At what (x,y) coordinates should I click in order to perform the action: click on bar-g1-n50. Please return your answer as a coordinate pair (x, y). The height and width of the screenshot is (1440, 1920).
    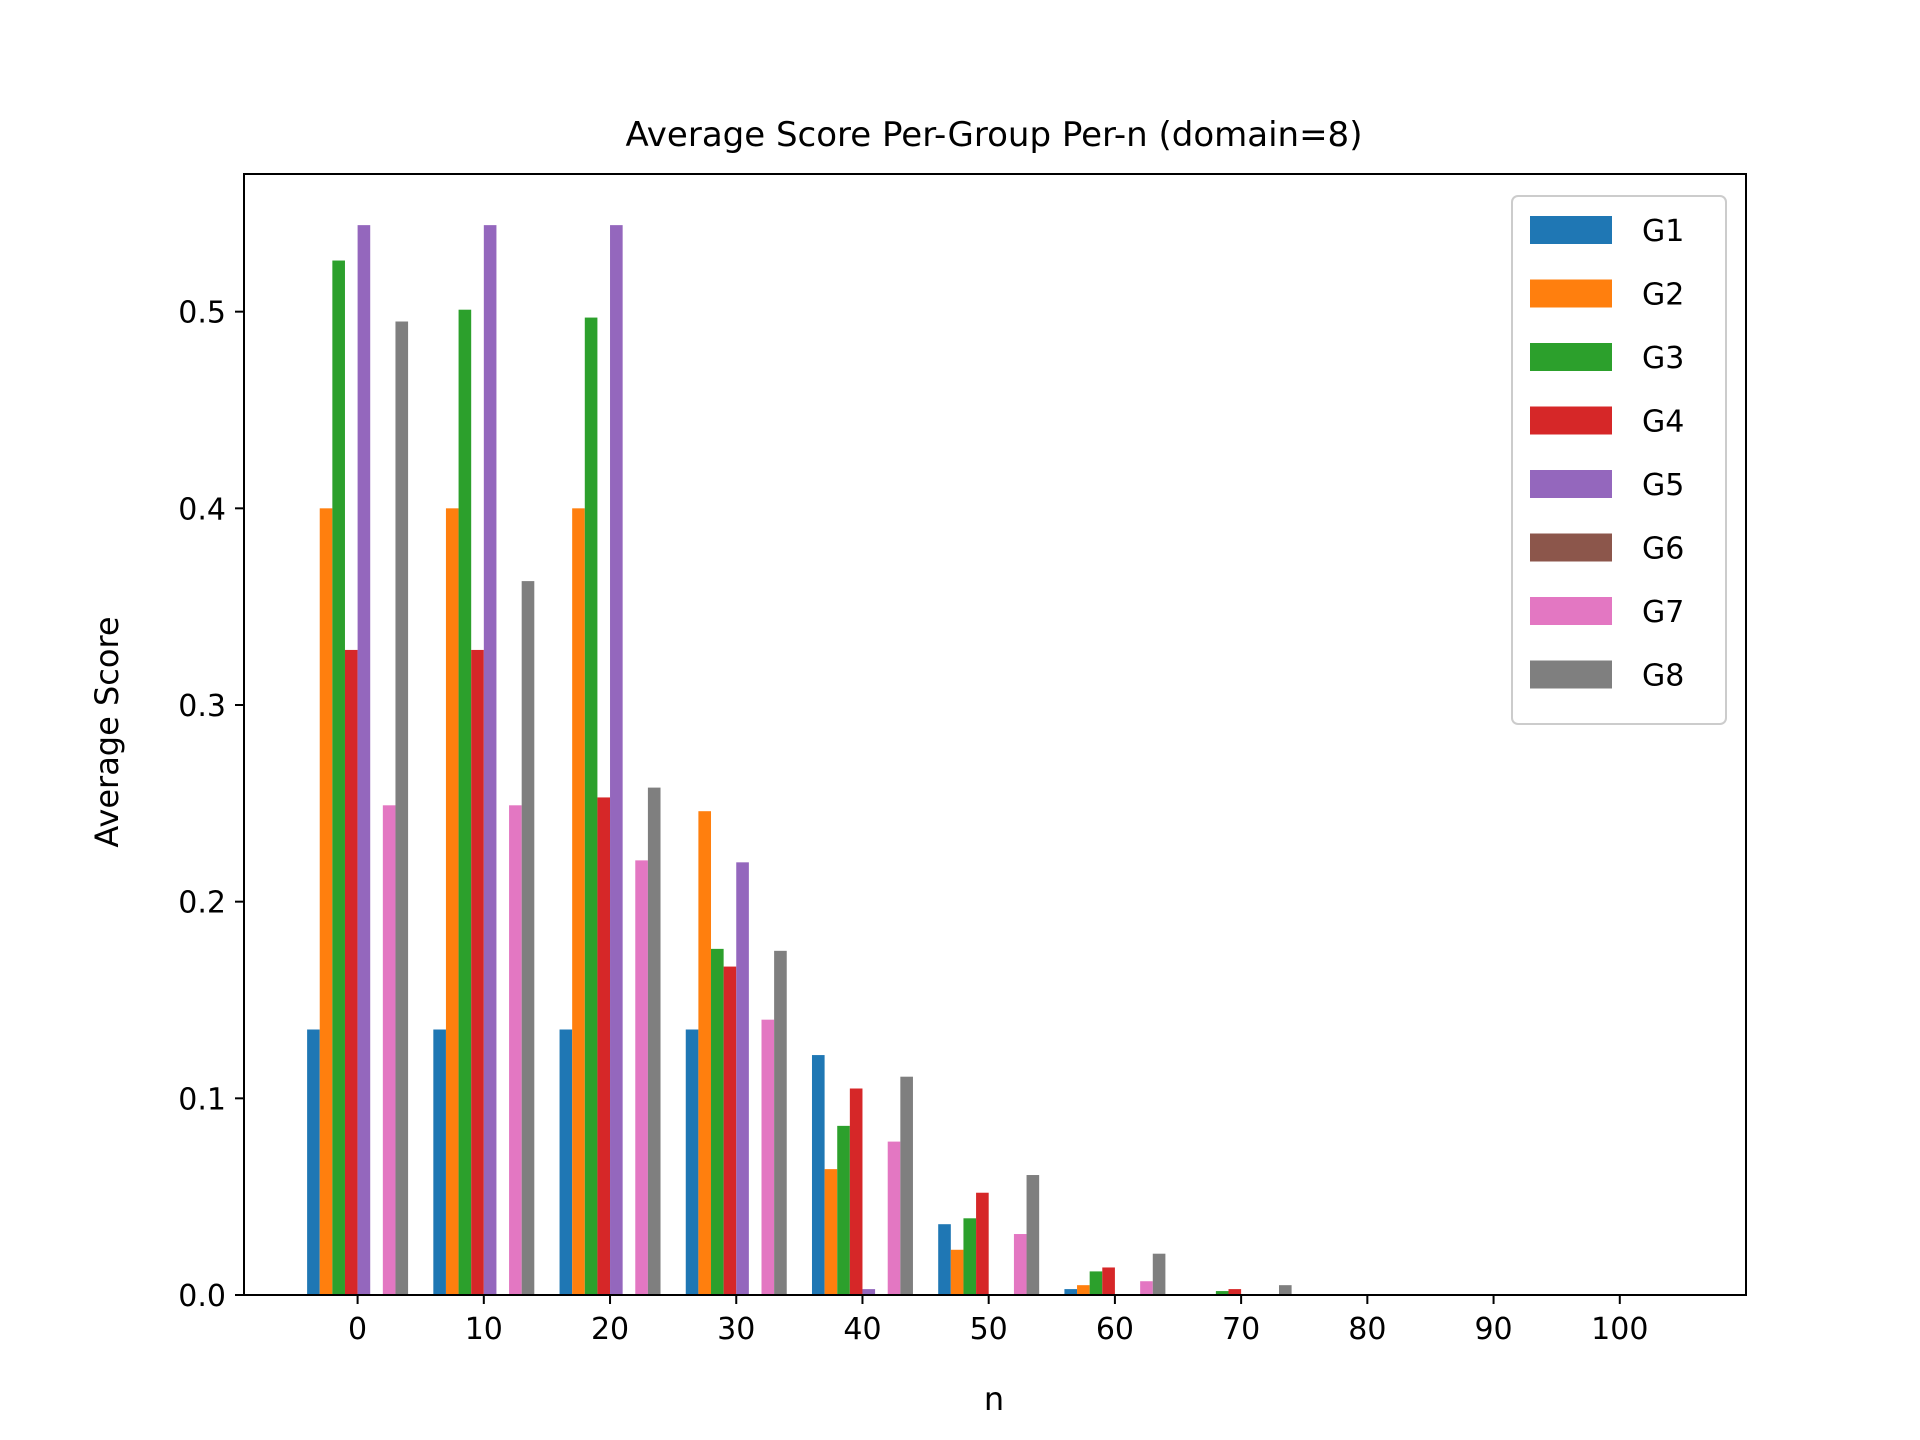
    Looking at the image, I should click on (944, 1259).